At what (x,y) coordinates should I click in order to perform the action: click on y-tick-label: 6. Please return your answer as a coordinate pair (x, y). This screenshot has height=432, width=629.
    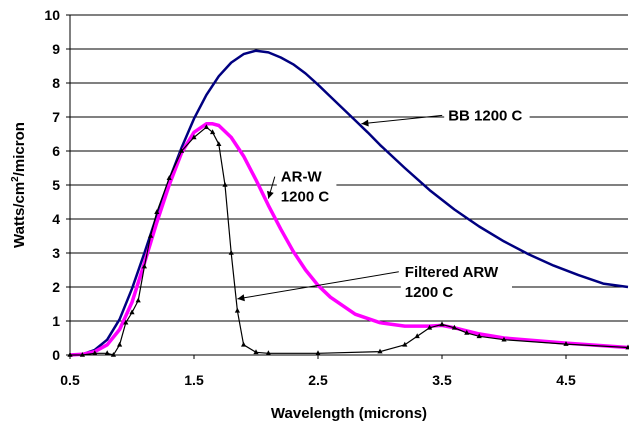
    Looking at the image, I should click on (56, 151).